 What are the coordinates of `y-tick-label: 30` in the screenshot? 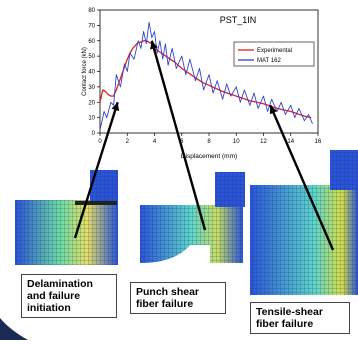 It's located at (91, 88).